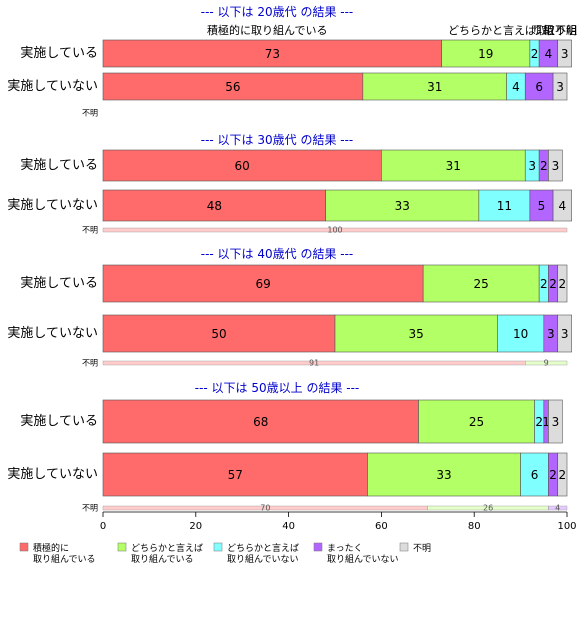 The image size is (580, 636). I want to click on data-label: 73, so click(272, 54).